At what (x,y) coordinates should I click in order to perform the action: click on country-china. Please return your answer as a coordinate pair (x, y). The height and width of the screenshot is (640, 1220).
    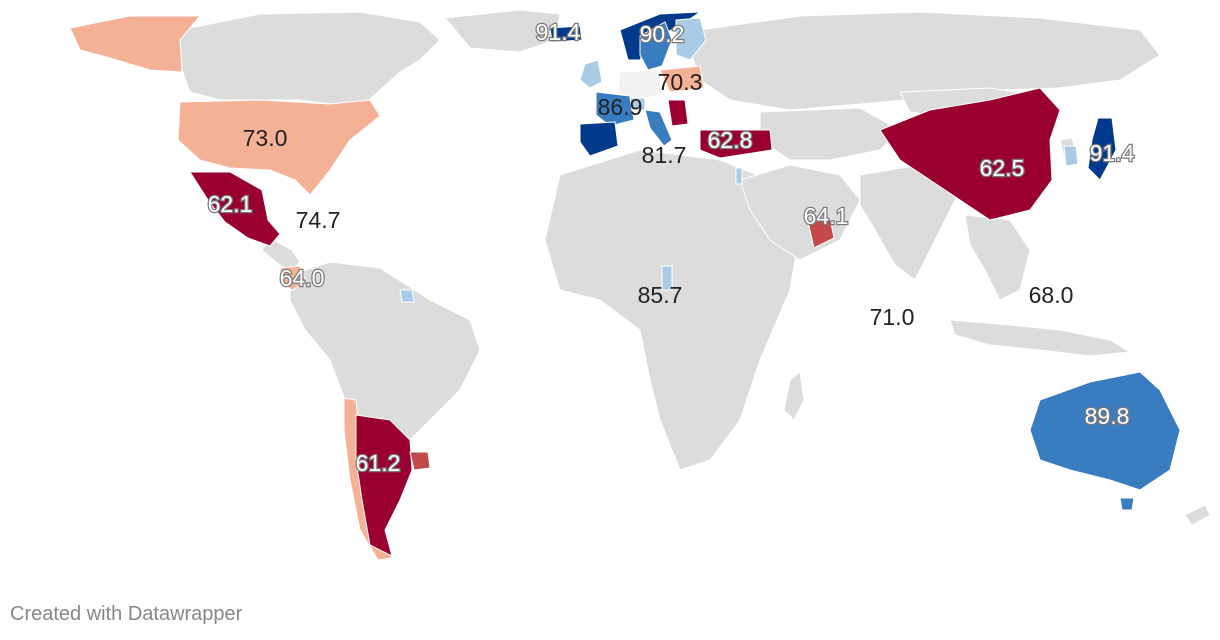
    Looking at the image, I should click on (970, 154).